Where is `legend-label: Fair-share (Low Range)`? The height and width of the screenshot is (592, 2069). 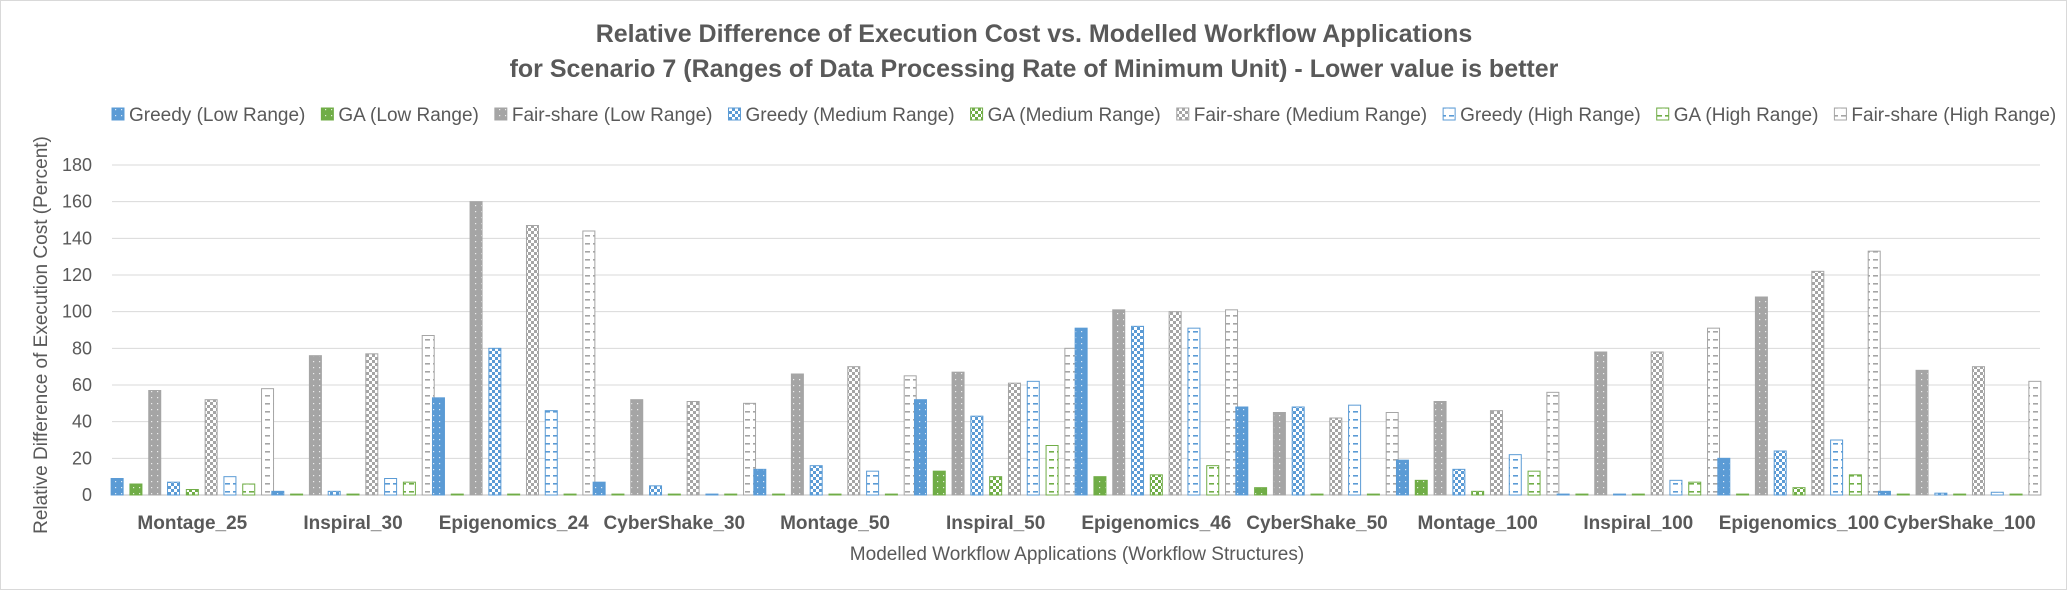
legend-label: Fair-share (Low Range) is located at coordinates (612, 115).